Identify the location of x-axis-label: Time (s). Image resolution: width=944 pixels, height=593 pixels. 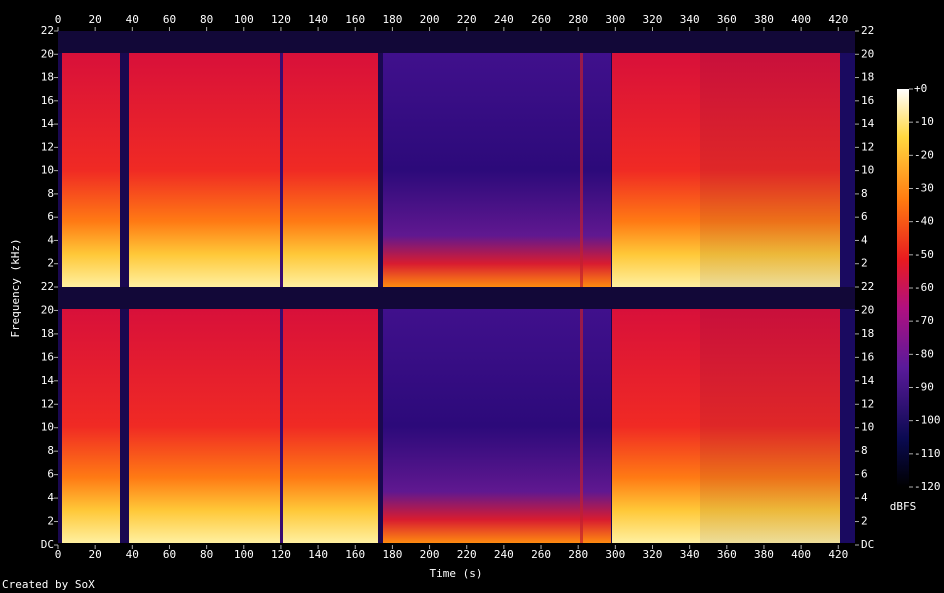
(456, 573).